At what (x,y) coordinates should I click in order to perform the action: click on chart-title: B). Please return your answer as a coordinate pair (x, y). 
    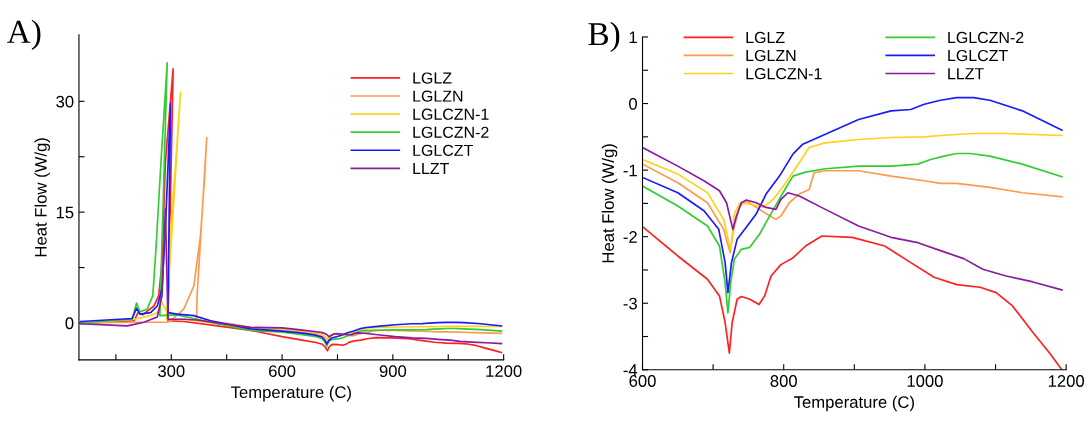
    Looking at the image, I should click on (604, 37).